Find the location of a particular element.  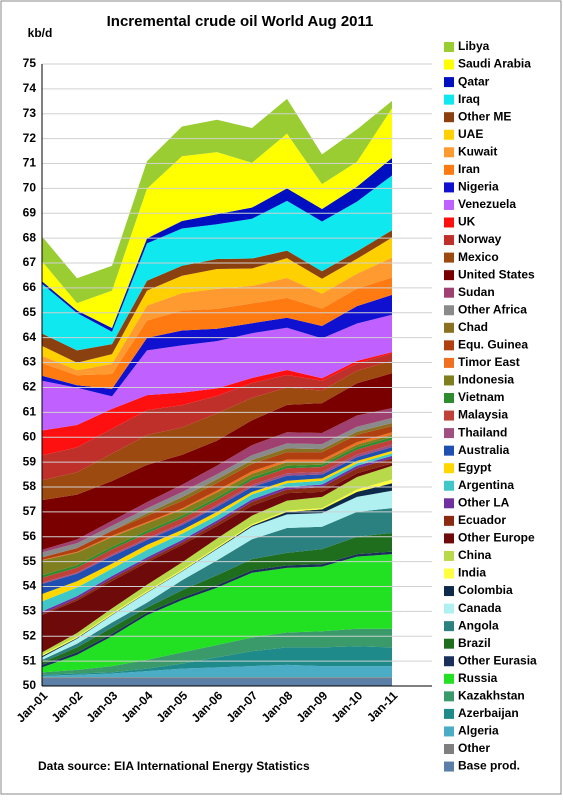

legend-label: Egypt is located at coordinates (474, 467).